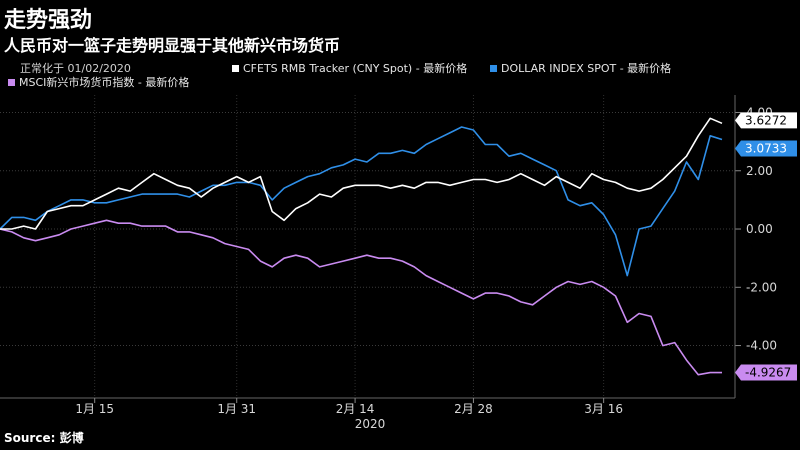  I want to click on y-tick-label: 0.00, so click(759, 229).